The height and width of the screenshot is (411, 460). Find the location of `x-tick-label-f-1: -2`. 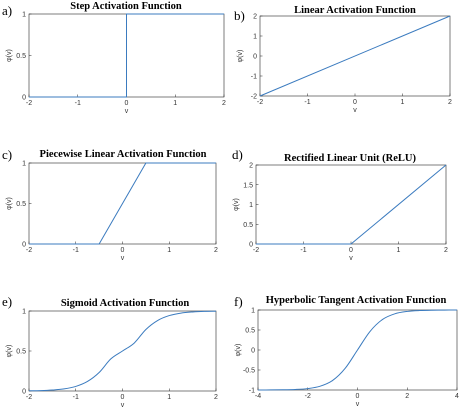

x-tick-label-f-1: -2 is located at coordinates (308, 396).